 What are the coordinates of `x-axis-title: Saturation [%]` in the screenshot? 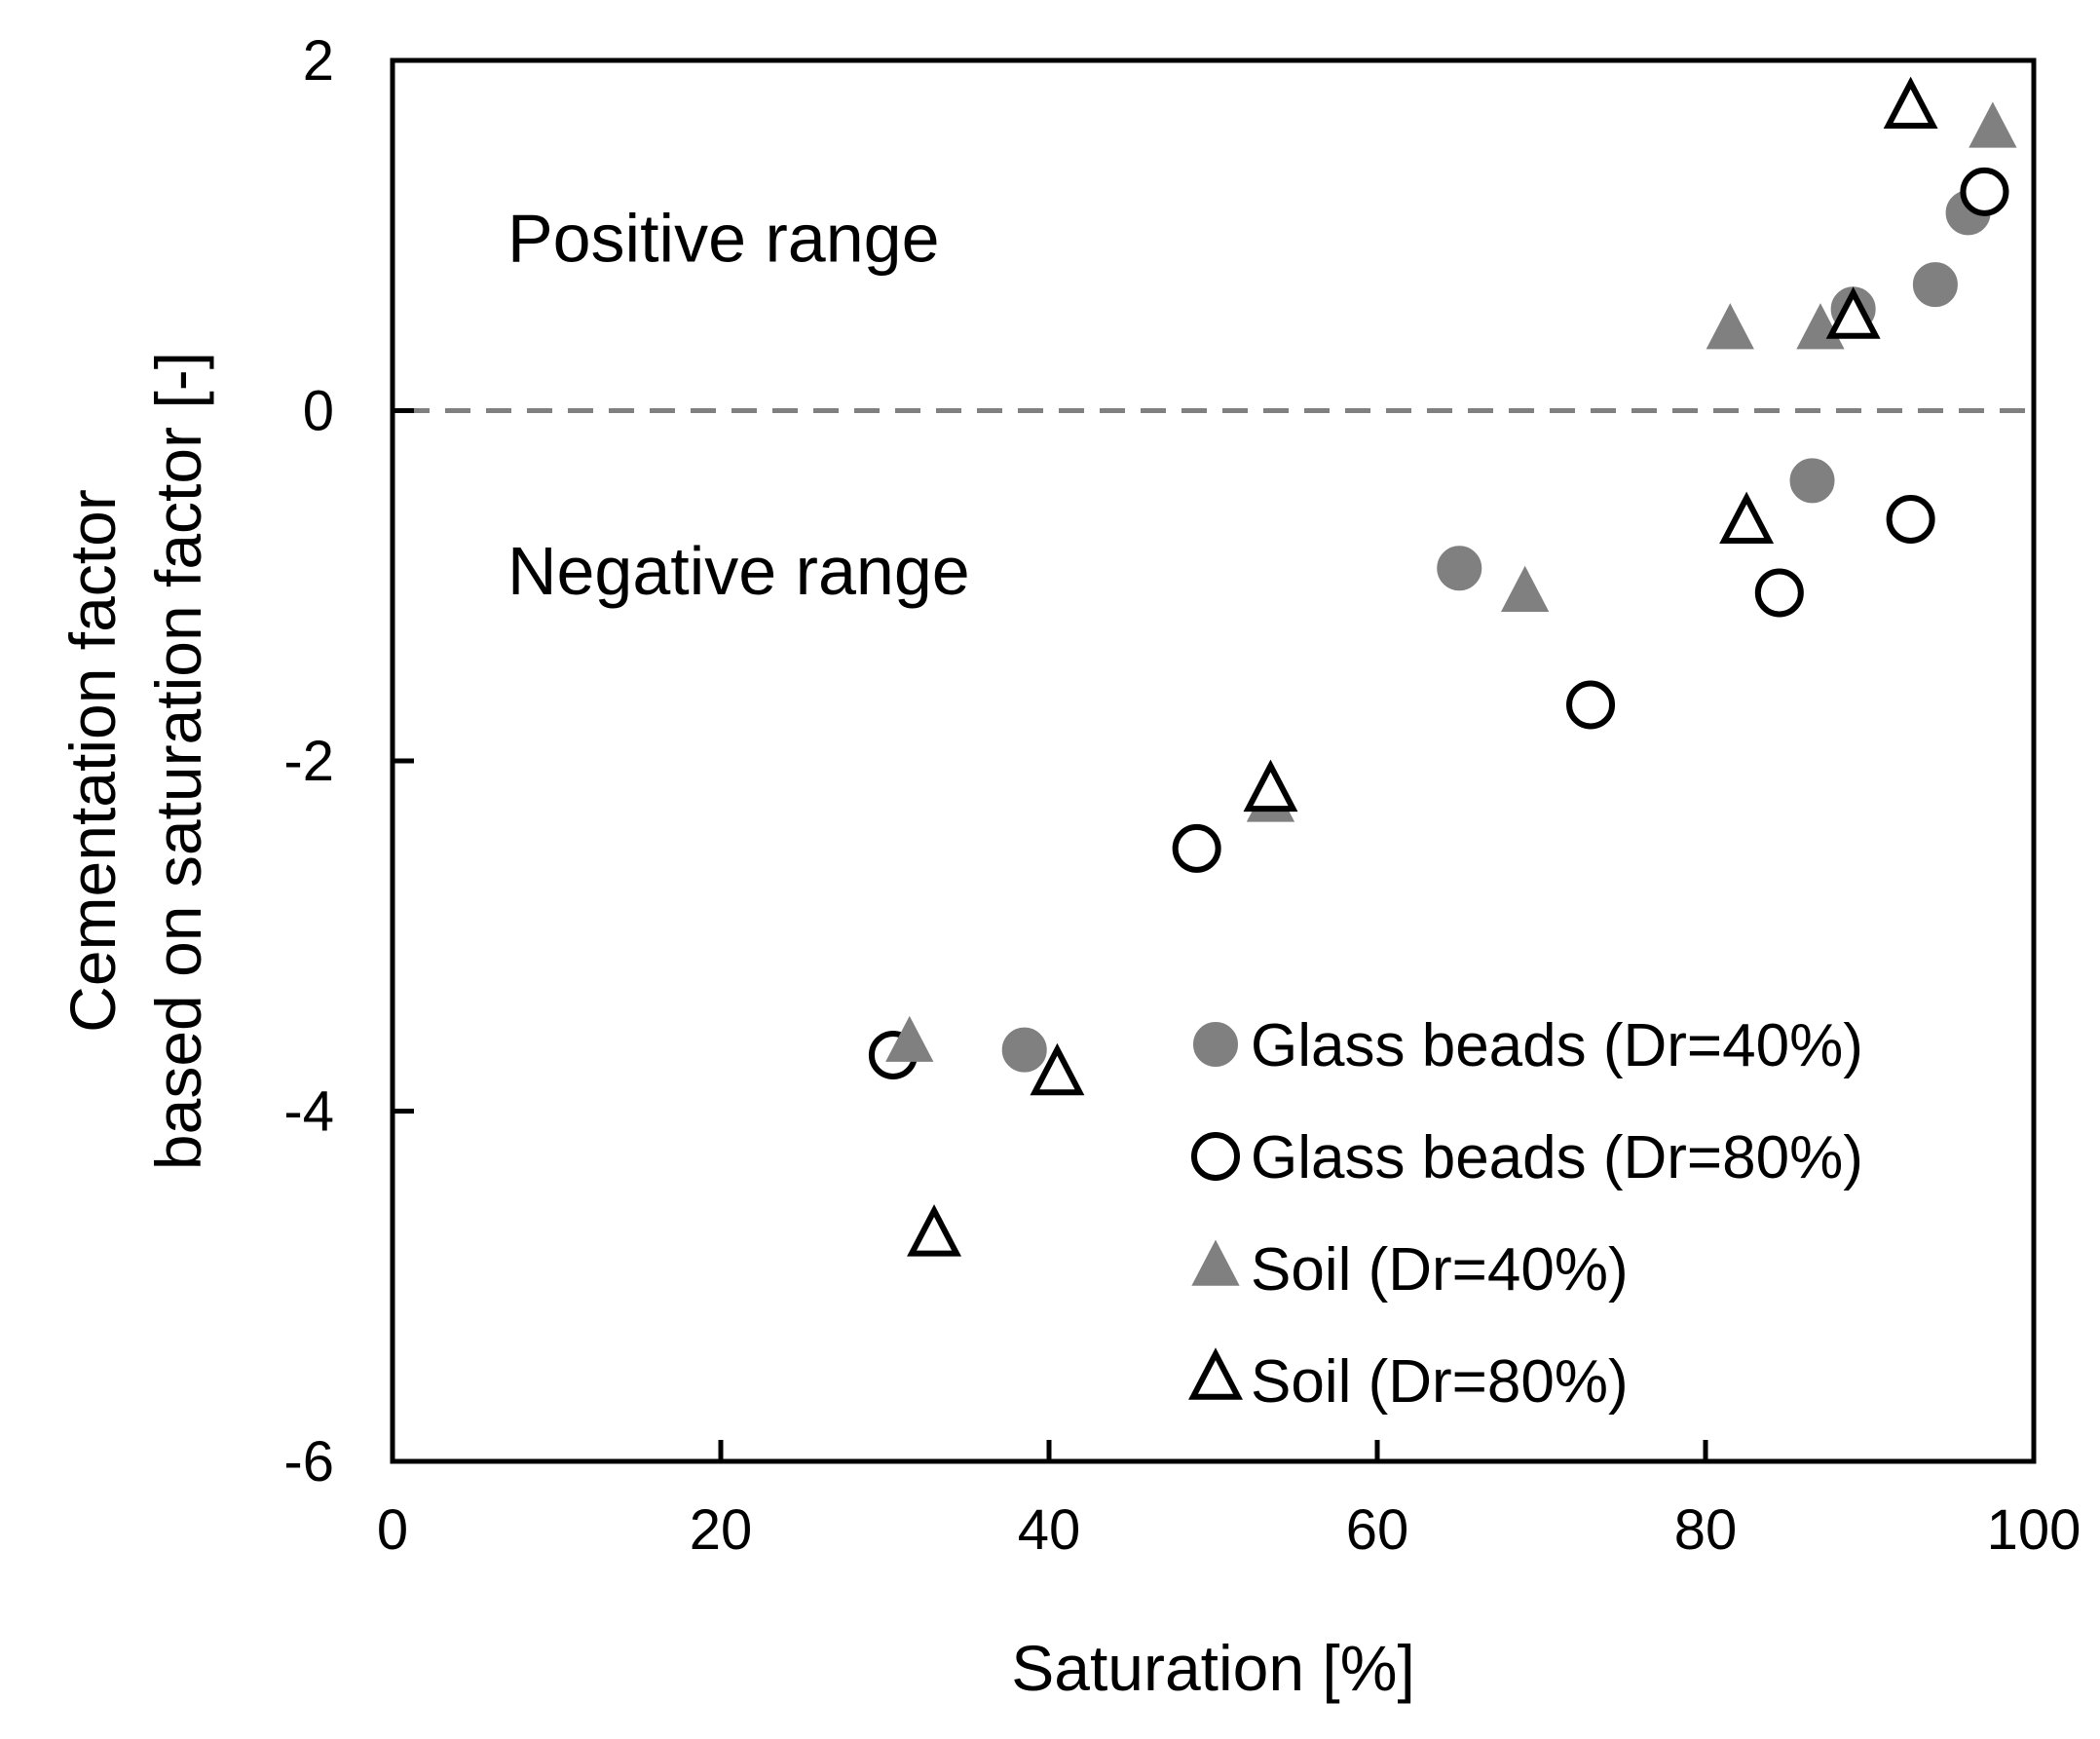 It's located at (1213, 1668).